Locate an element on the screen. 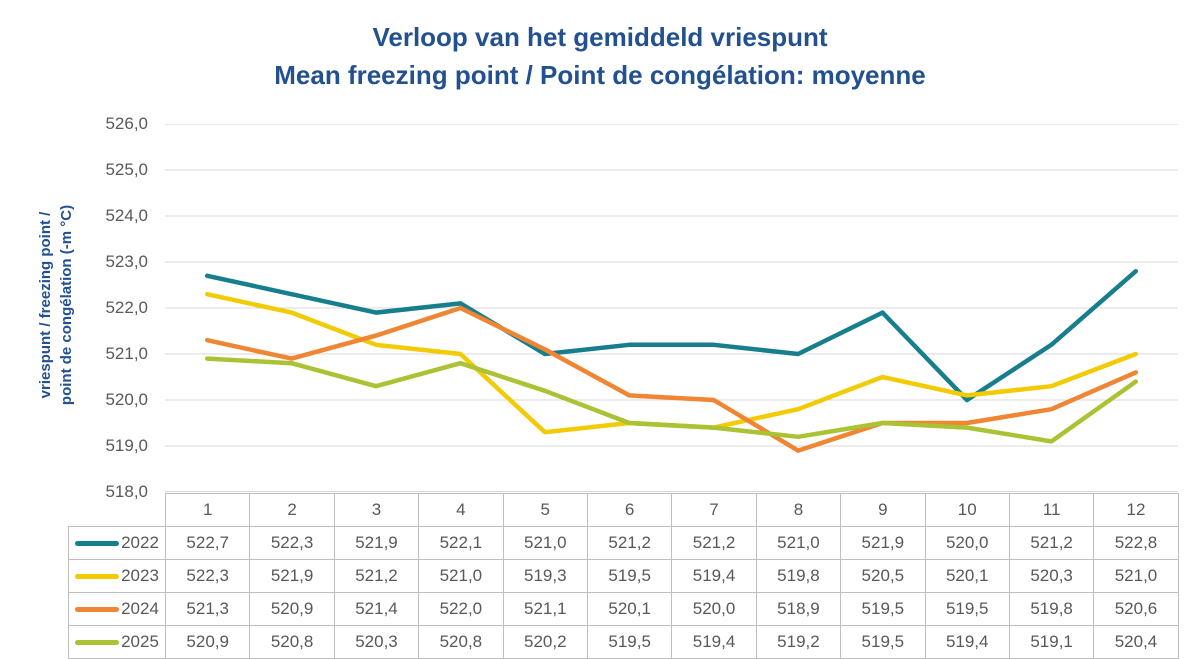 The width and height of the screenshot is (1200, 659). y-tick-label: 522,0 is located at coordinates (126, 307).